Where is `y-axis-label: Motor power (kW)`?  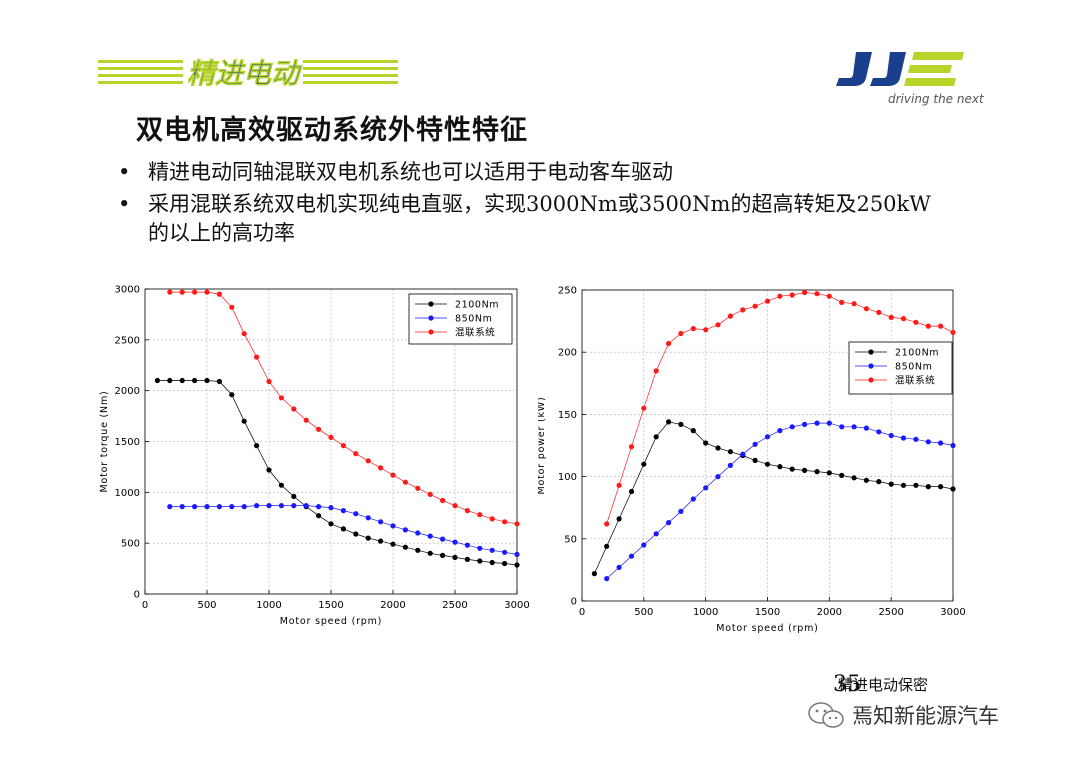
y-axis-label: Motor power (kW) is located at coordinates (542, 446).